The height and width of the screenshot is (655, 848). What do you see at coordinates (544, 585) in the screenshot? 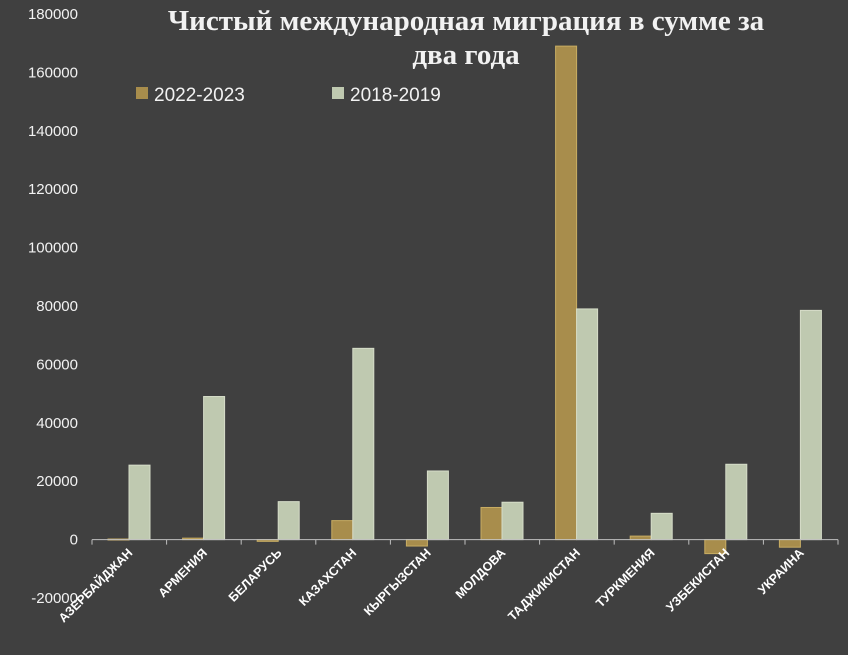
I see `x-category-label: ТАДЖИКИСТАН` at bounding box center [544, 585].